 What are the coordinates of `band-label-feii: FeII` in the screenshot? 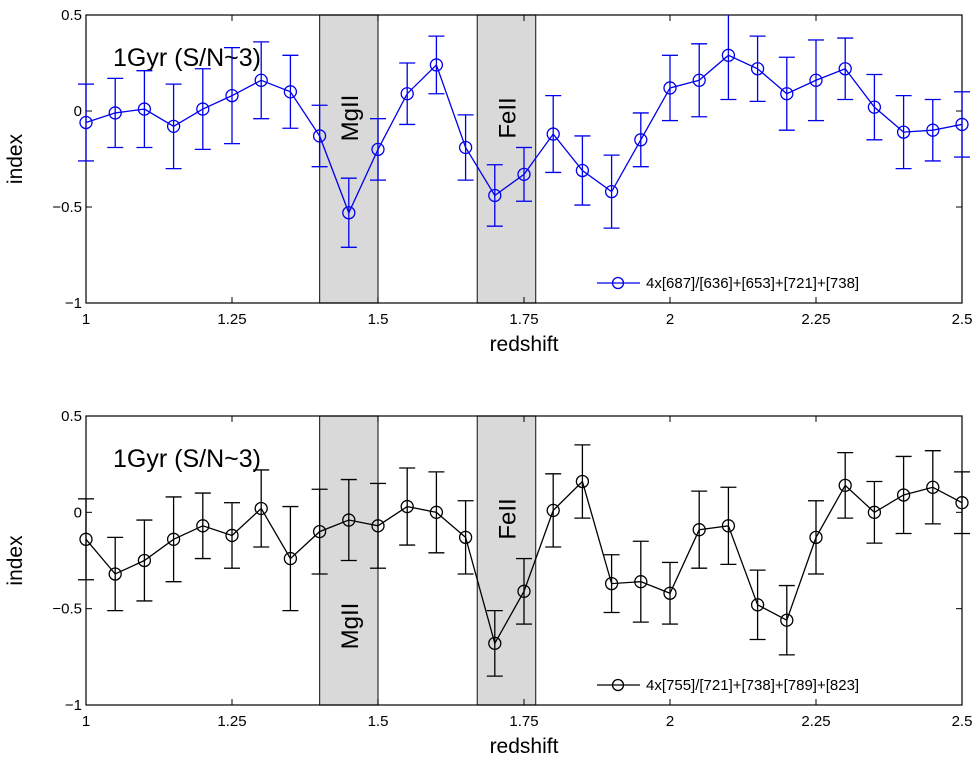 It's located at (507, 117).